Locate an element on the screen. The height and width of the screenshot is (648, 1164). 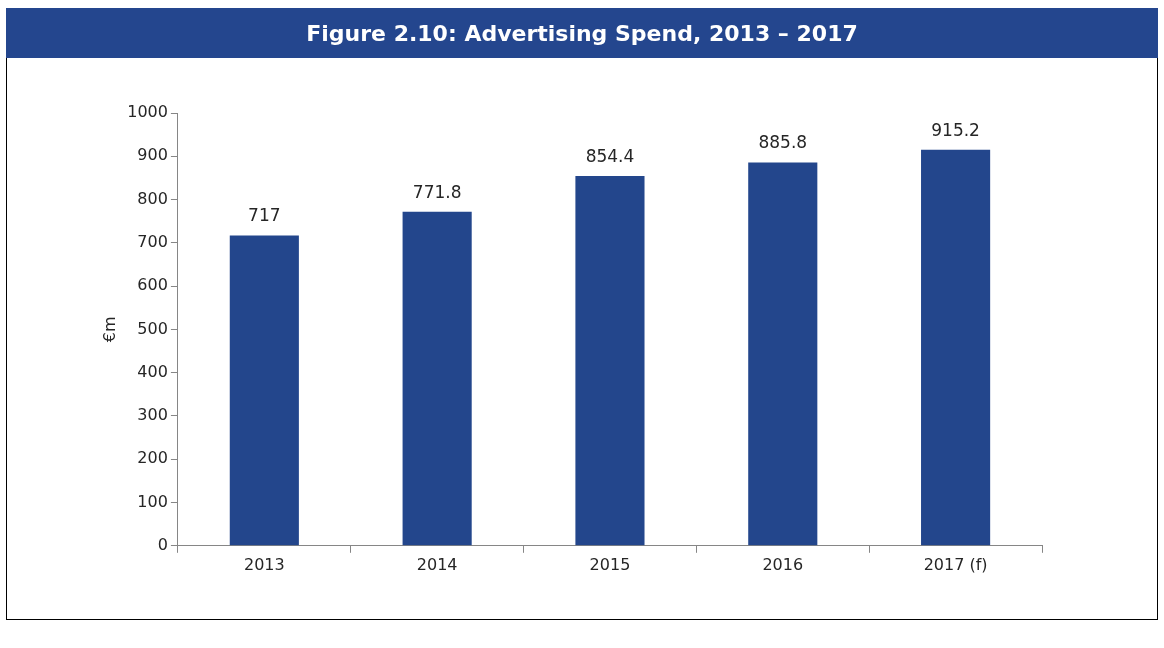
x-tick-label: 2014 is located at coordinates (437, 564).